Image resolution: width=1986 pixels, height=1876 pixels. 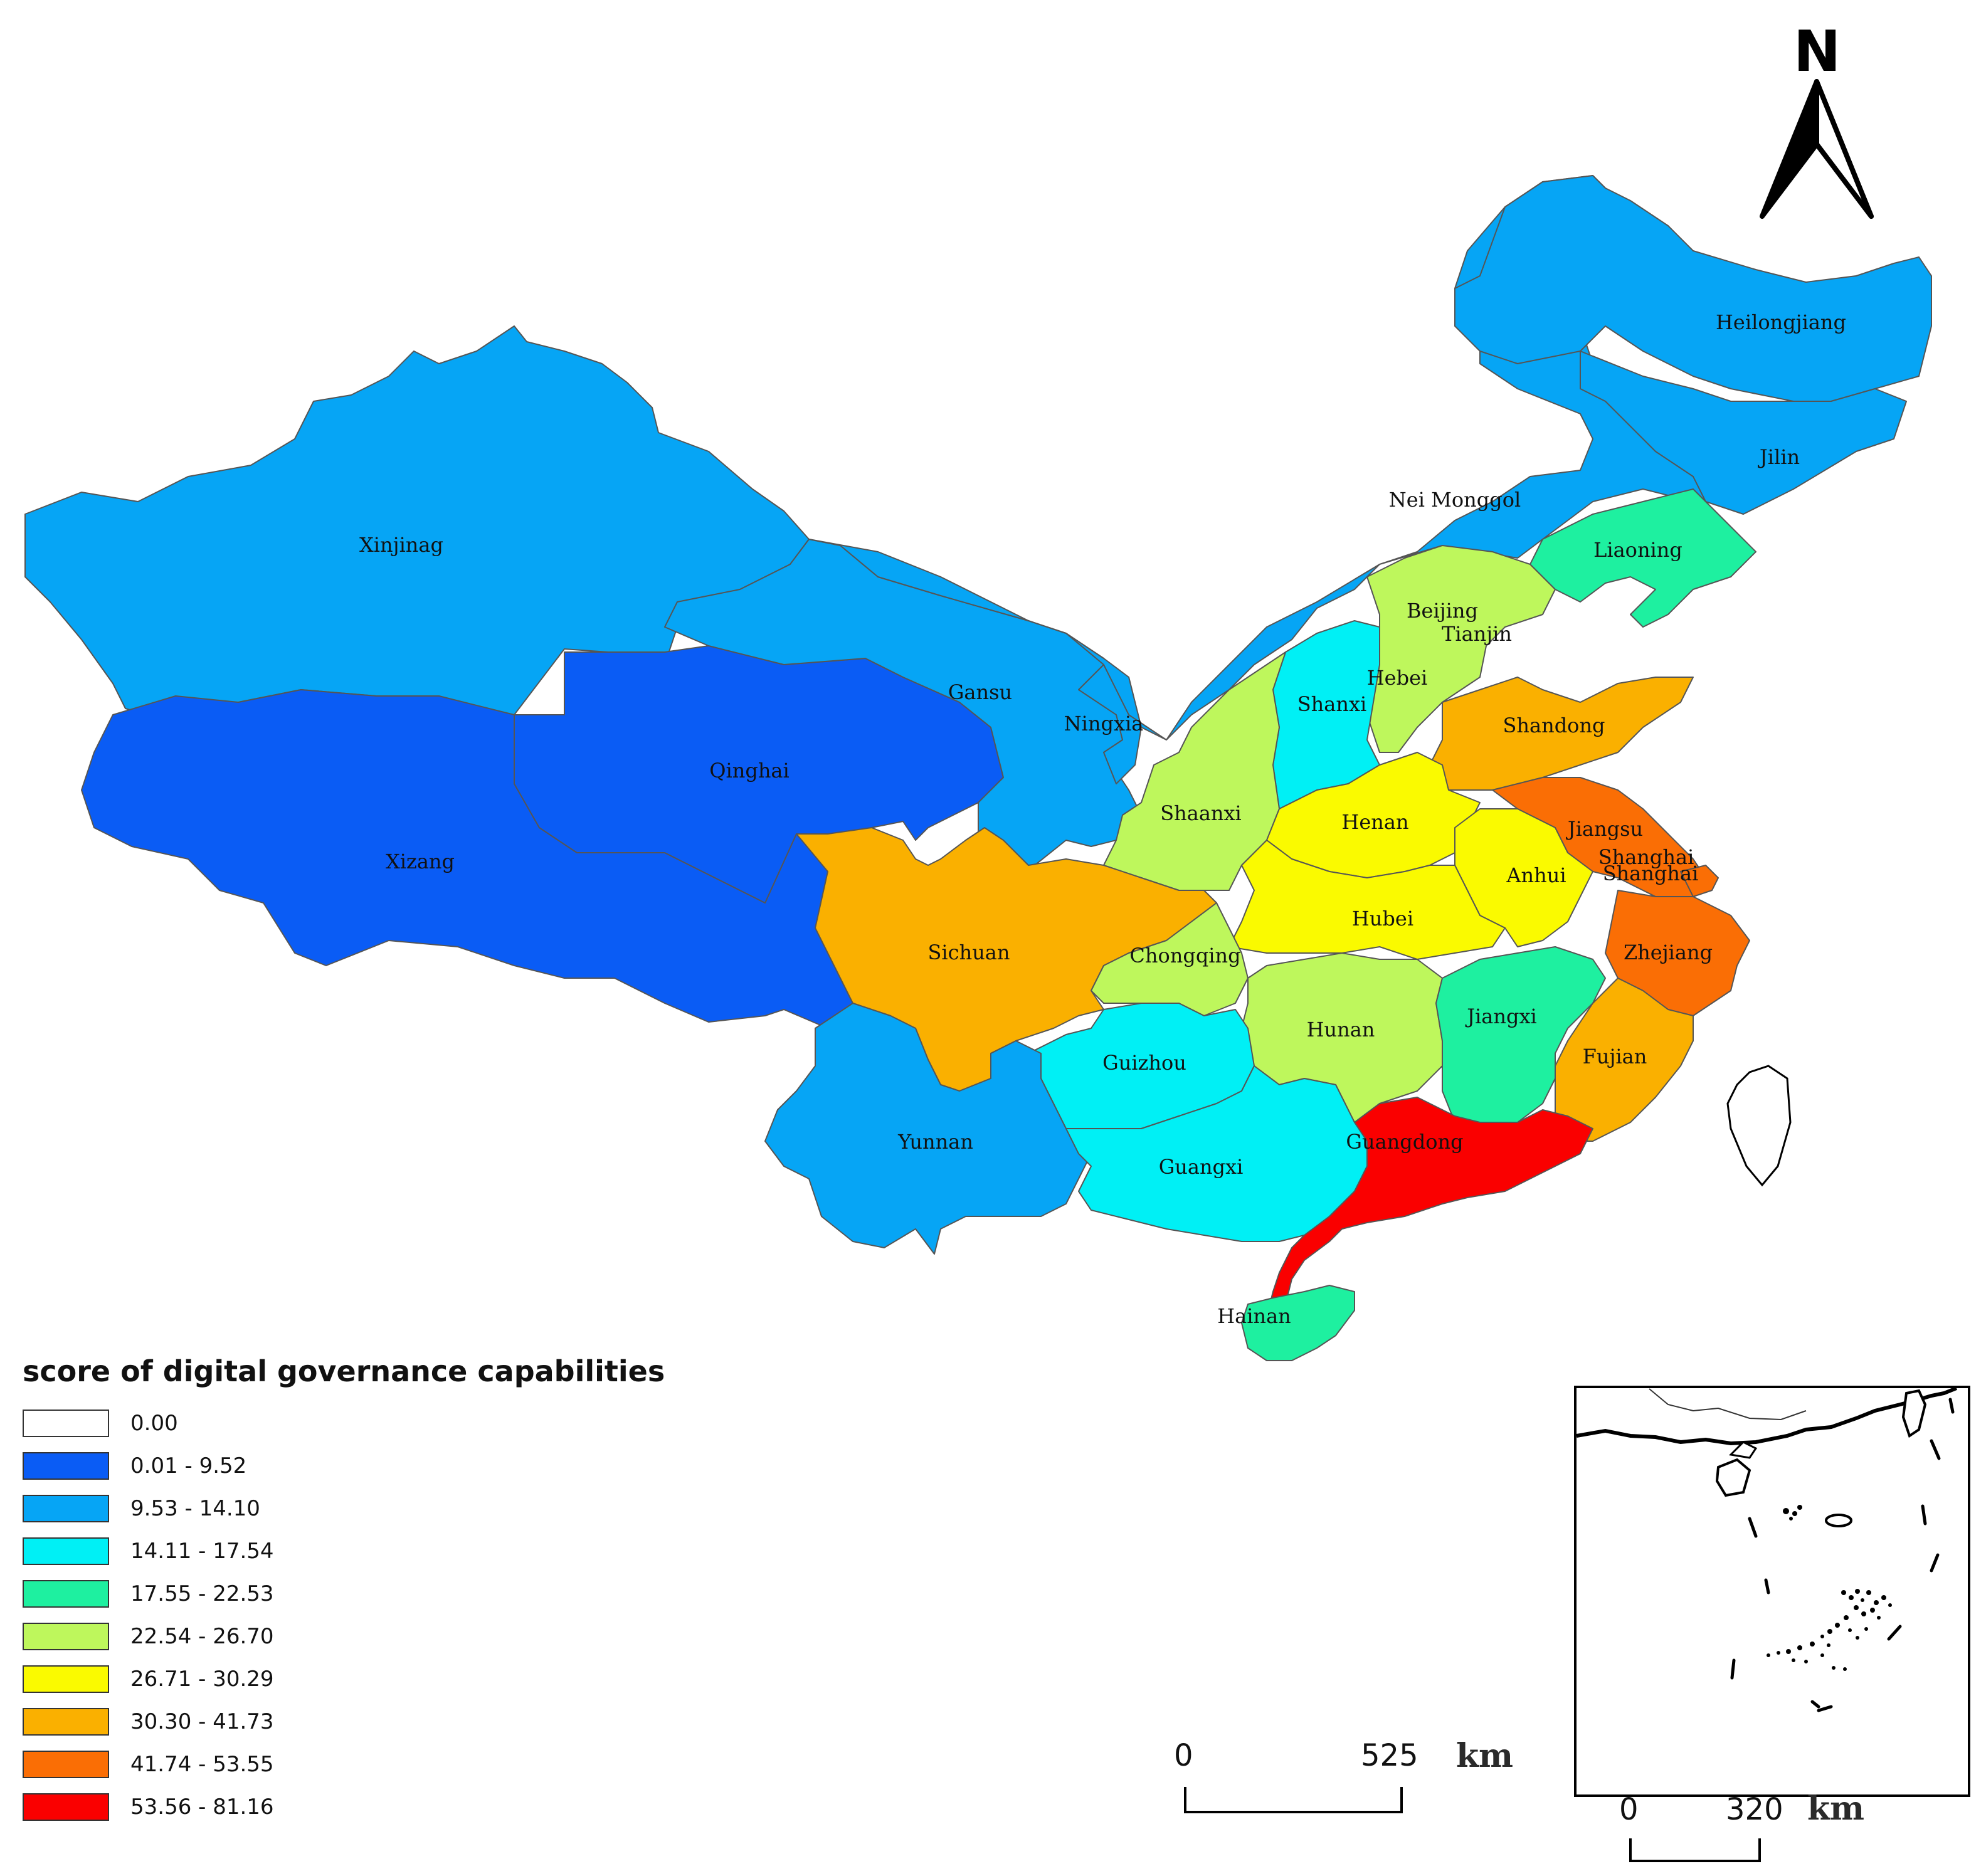 I want to click on province-label: Shanxi, so click(x=1332, y=704).